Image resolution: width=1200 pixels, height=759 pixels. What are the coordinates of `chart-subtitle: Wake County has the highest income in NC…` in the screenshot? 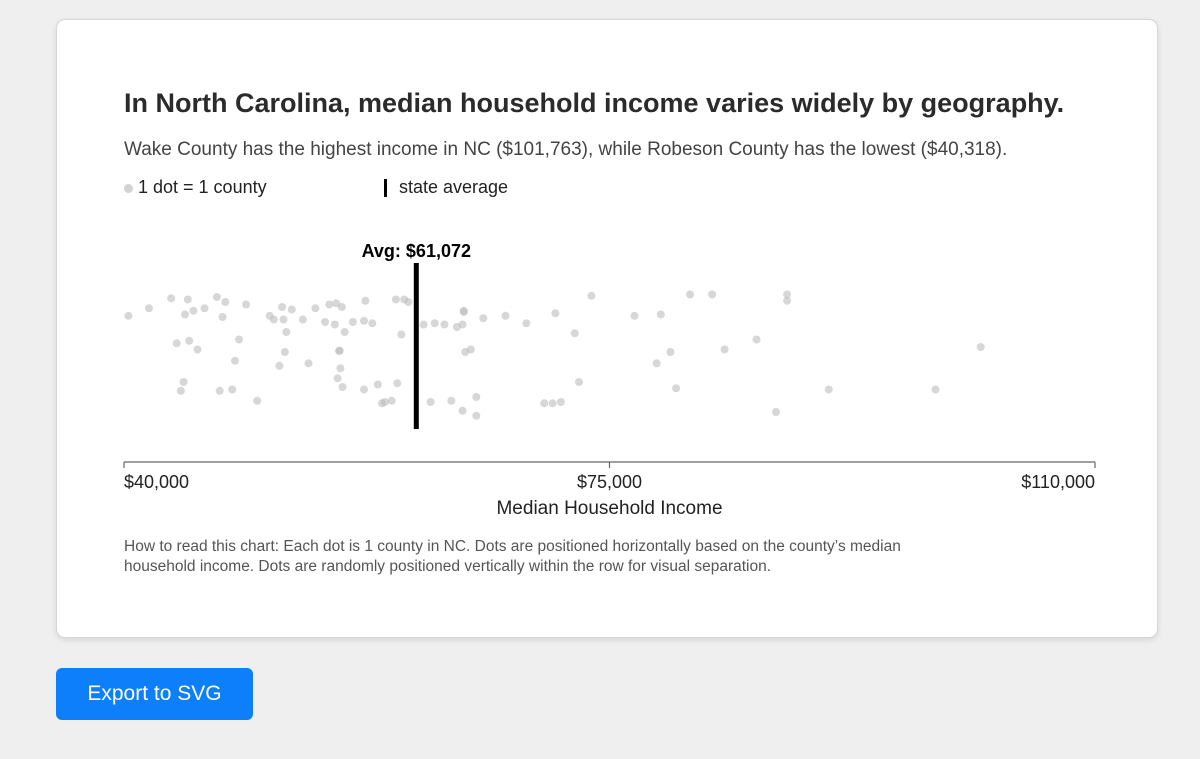 It's located at (566, 149).